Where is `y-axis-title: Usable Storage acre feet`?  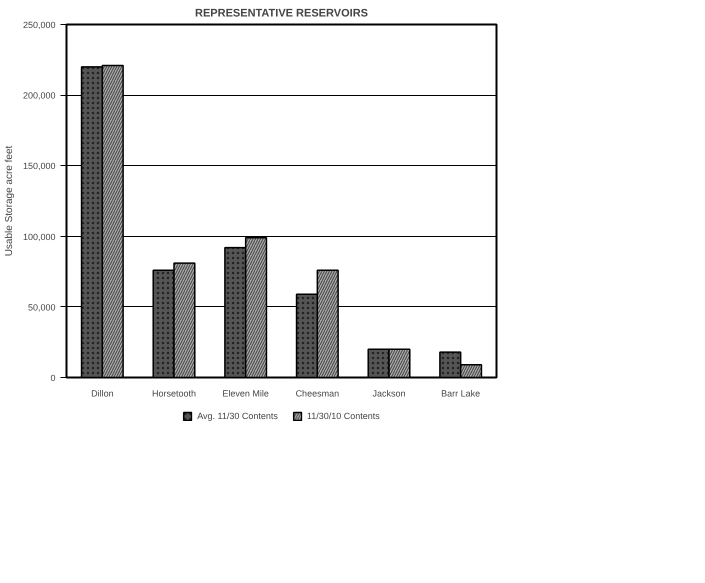
y-axis-title: Usable Storage acre feet is located at coordinates (9, 200).